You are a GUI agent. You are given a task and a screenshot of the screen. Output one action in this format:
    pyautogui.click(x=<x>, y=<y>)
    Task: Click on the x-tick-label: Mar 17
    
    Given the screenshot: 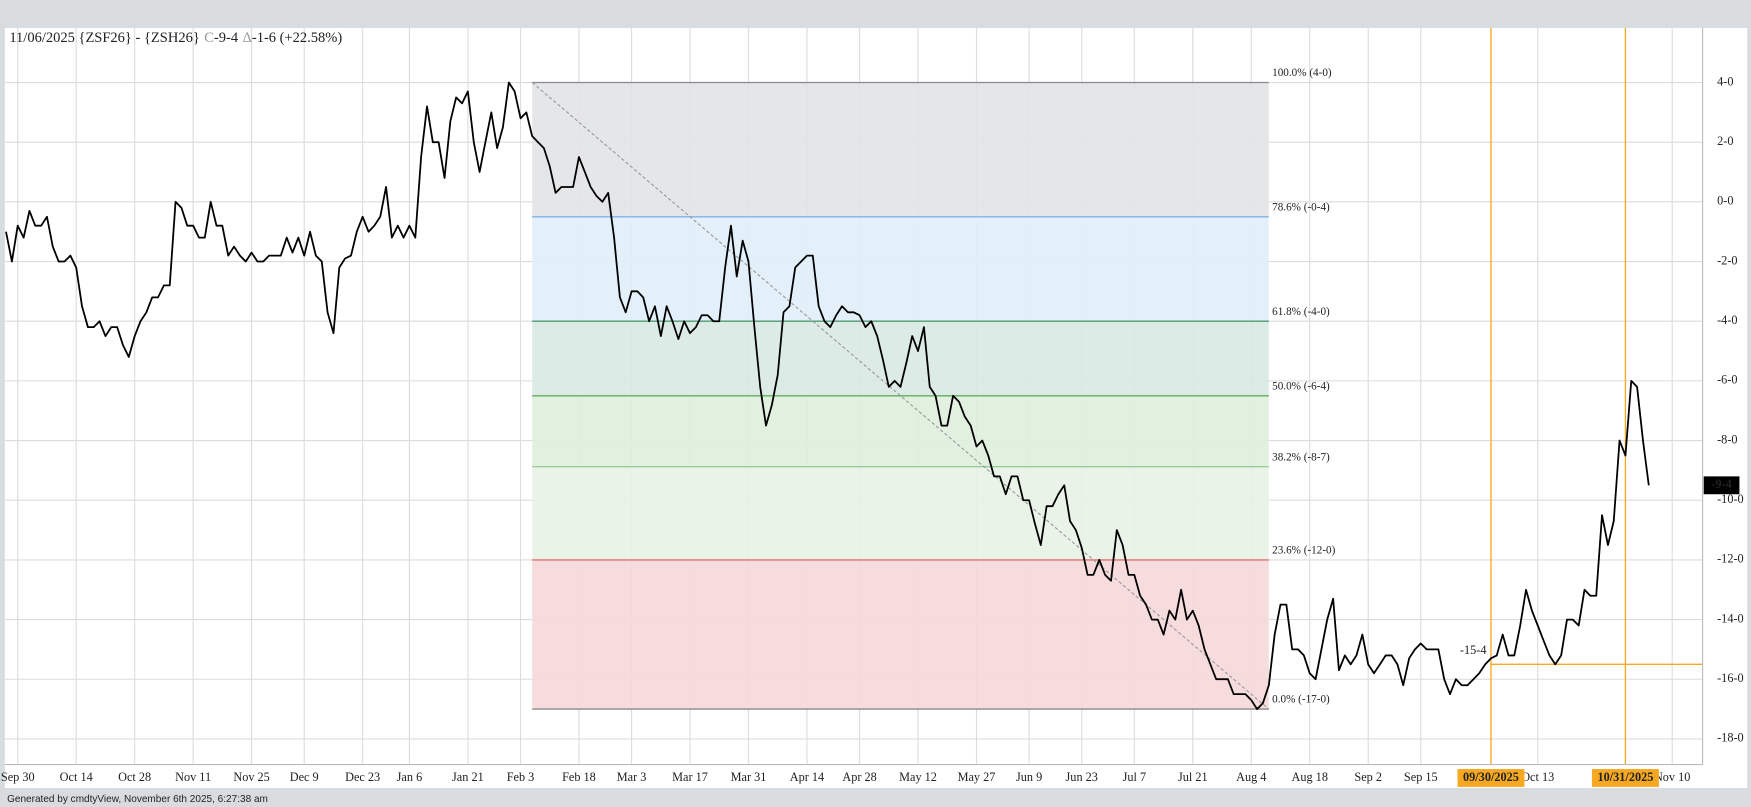 What is the action you would take?
    pyautogui.click(x=690, y=777)
    